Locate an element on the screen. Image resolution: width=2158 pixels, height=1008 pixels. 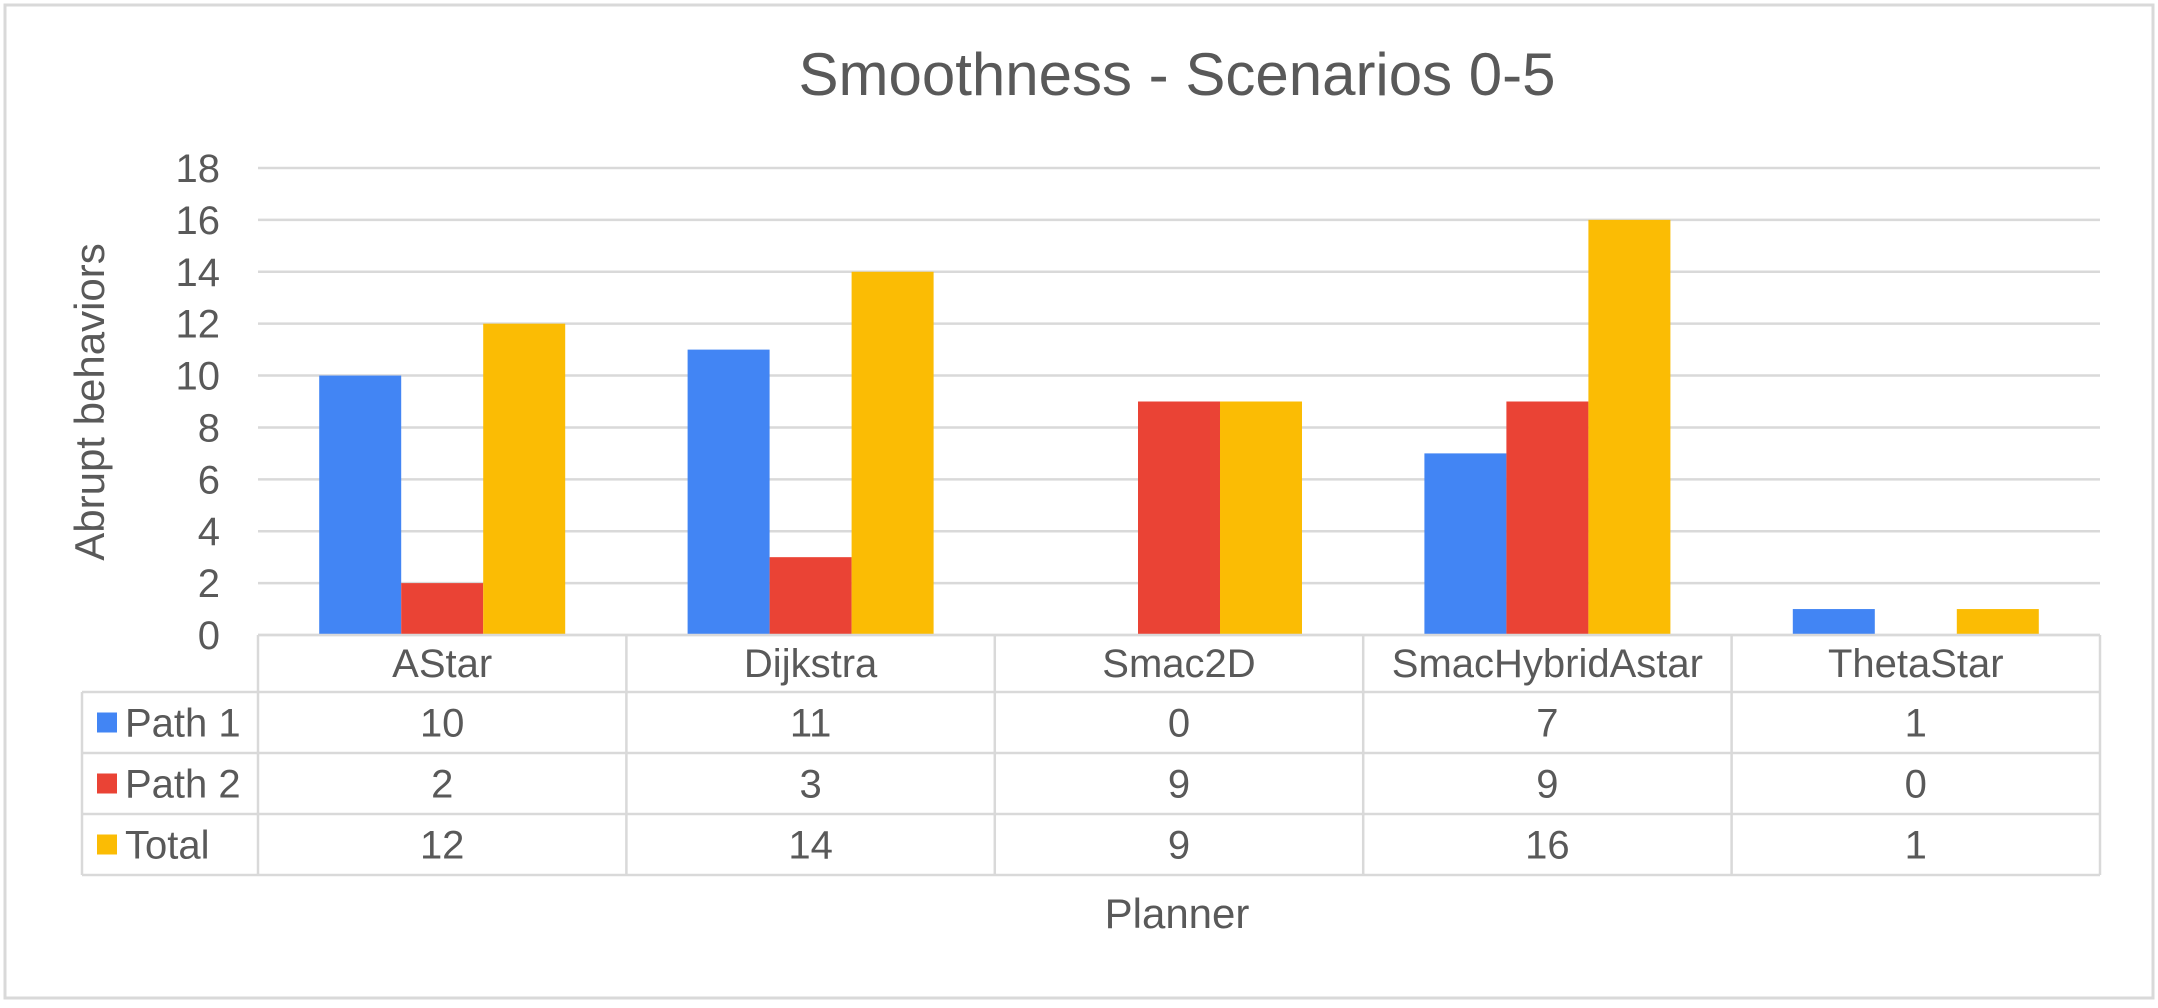
legend-label: Path 2 is located at coordinates (183, 785).